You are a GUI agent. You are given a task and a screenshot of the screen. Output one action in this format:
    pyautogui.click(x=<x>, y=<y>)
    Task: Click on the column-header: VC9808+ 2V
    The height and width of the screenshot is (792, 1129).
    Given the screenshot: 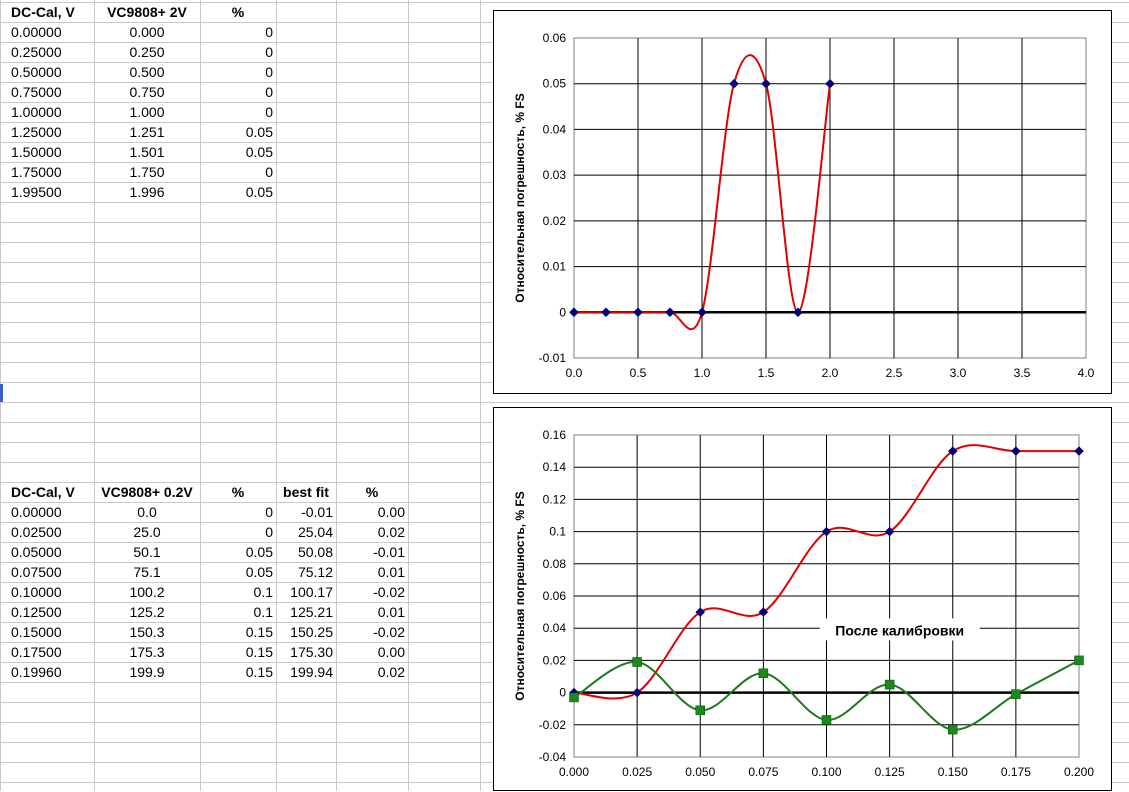 What is the action you would take?
    pyautogui.click(x=147, y=12)
    